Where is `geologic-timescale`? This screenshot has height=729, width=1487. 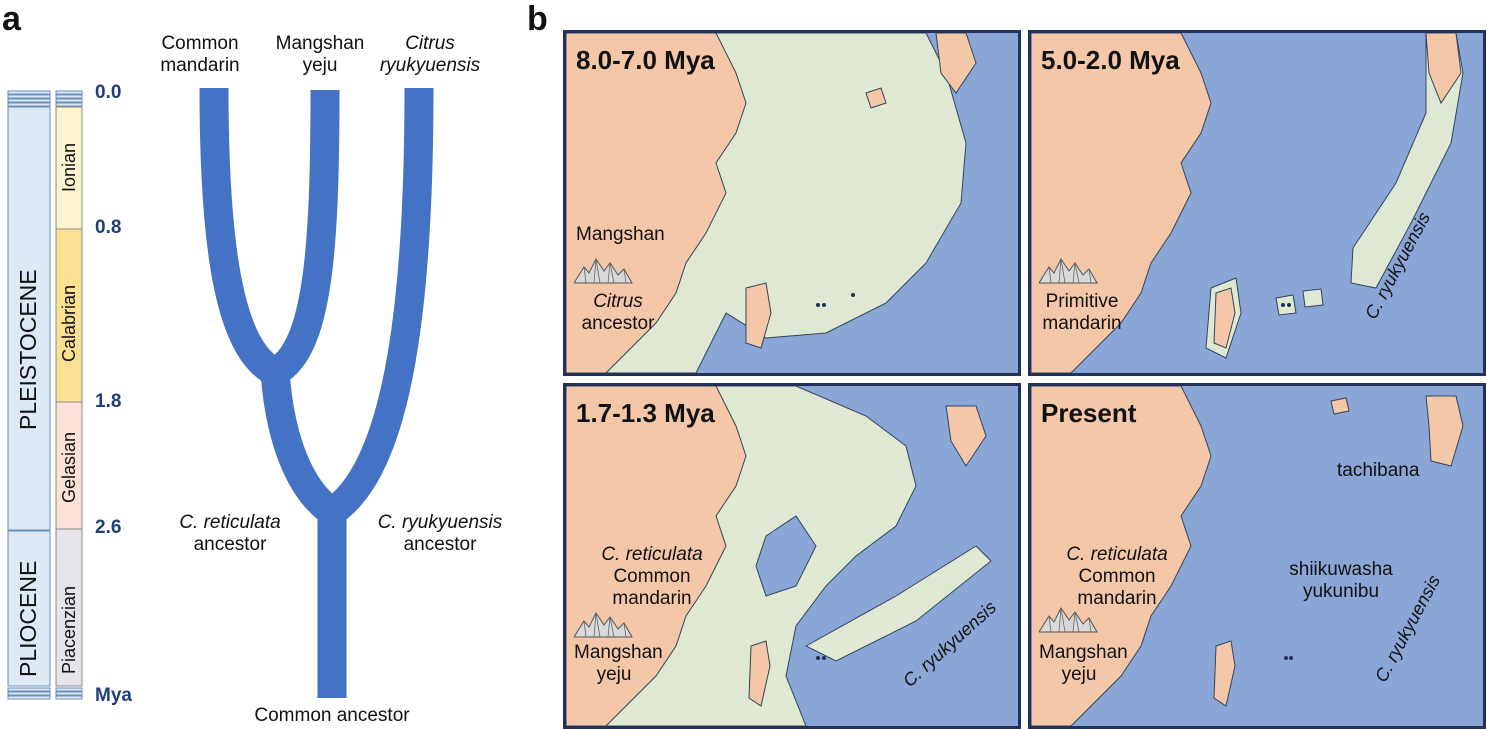 geologic-timescale is located at coordinates (45, 395).